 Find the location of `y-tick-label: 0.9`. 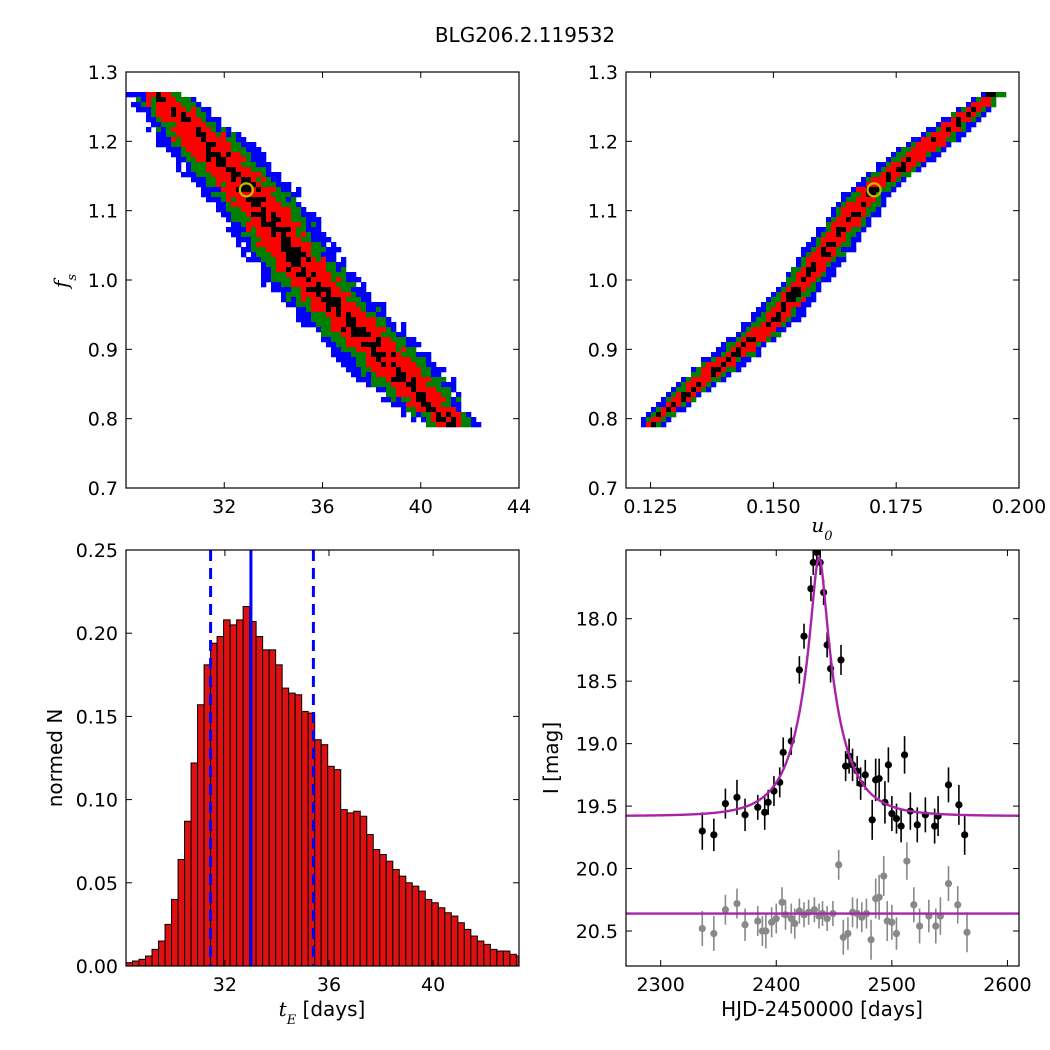

y-tick-label: 0.9 is located at coordinates (603, 350).